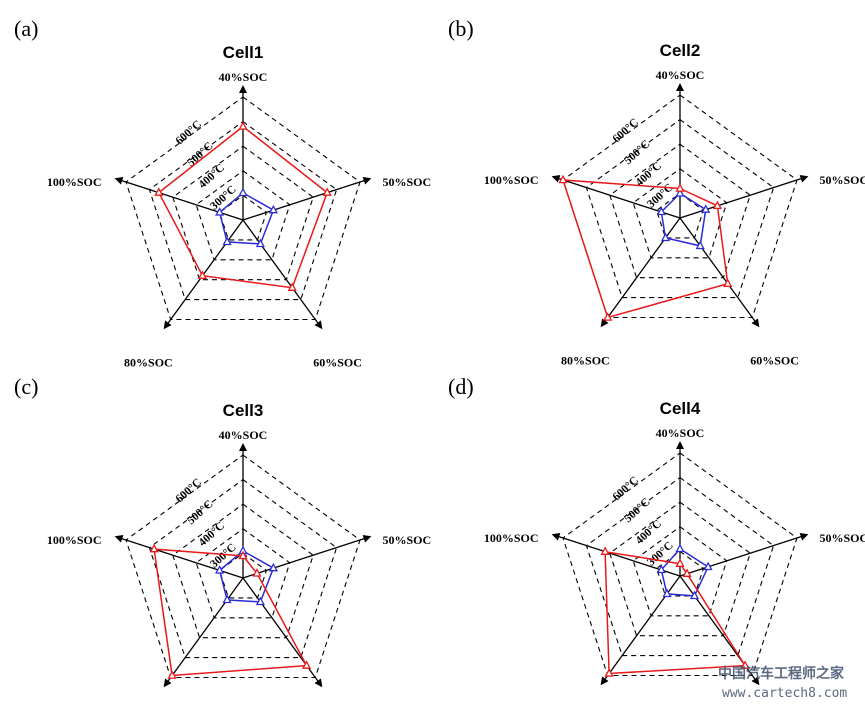 This screenshot has width=865, height=710. Describe the element at coordinates (781, 673) in the screenshot. I see `watermark-title: 中国汽车工程师之家` at that location.